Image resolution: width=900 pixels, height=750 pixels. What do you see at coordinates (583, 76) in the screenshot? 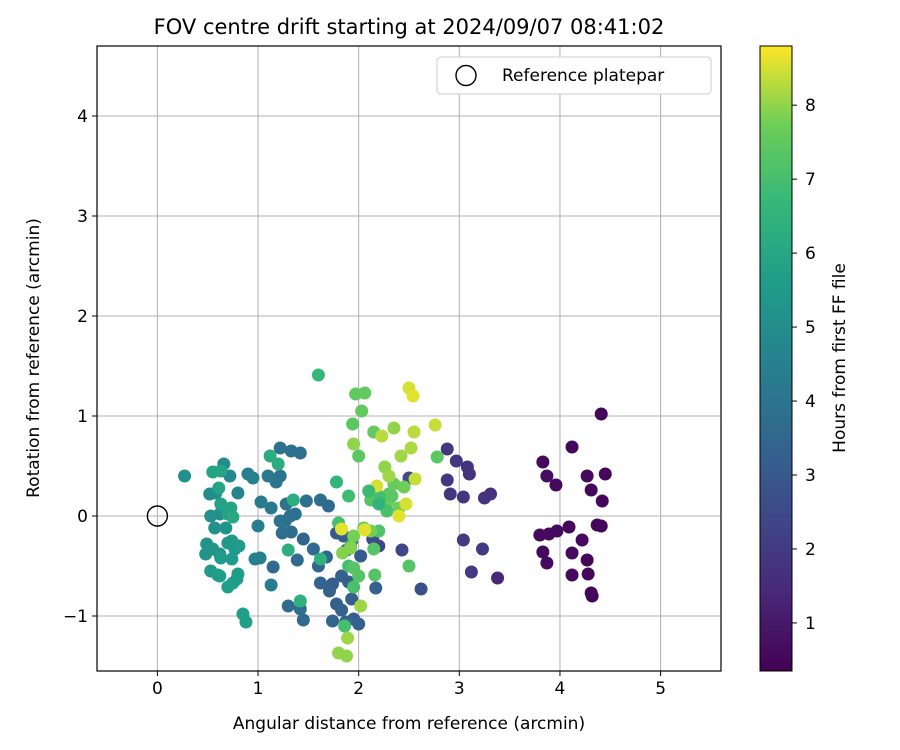
I see `legend-label-reference: Reference platepar` at bounding box center [583, 76].